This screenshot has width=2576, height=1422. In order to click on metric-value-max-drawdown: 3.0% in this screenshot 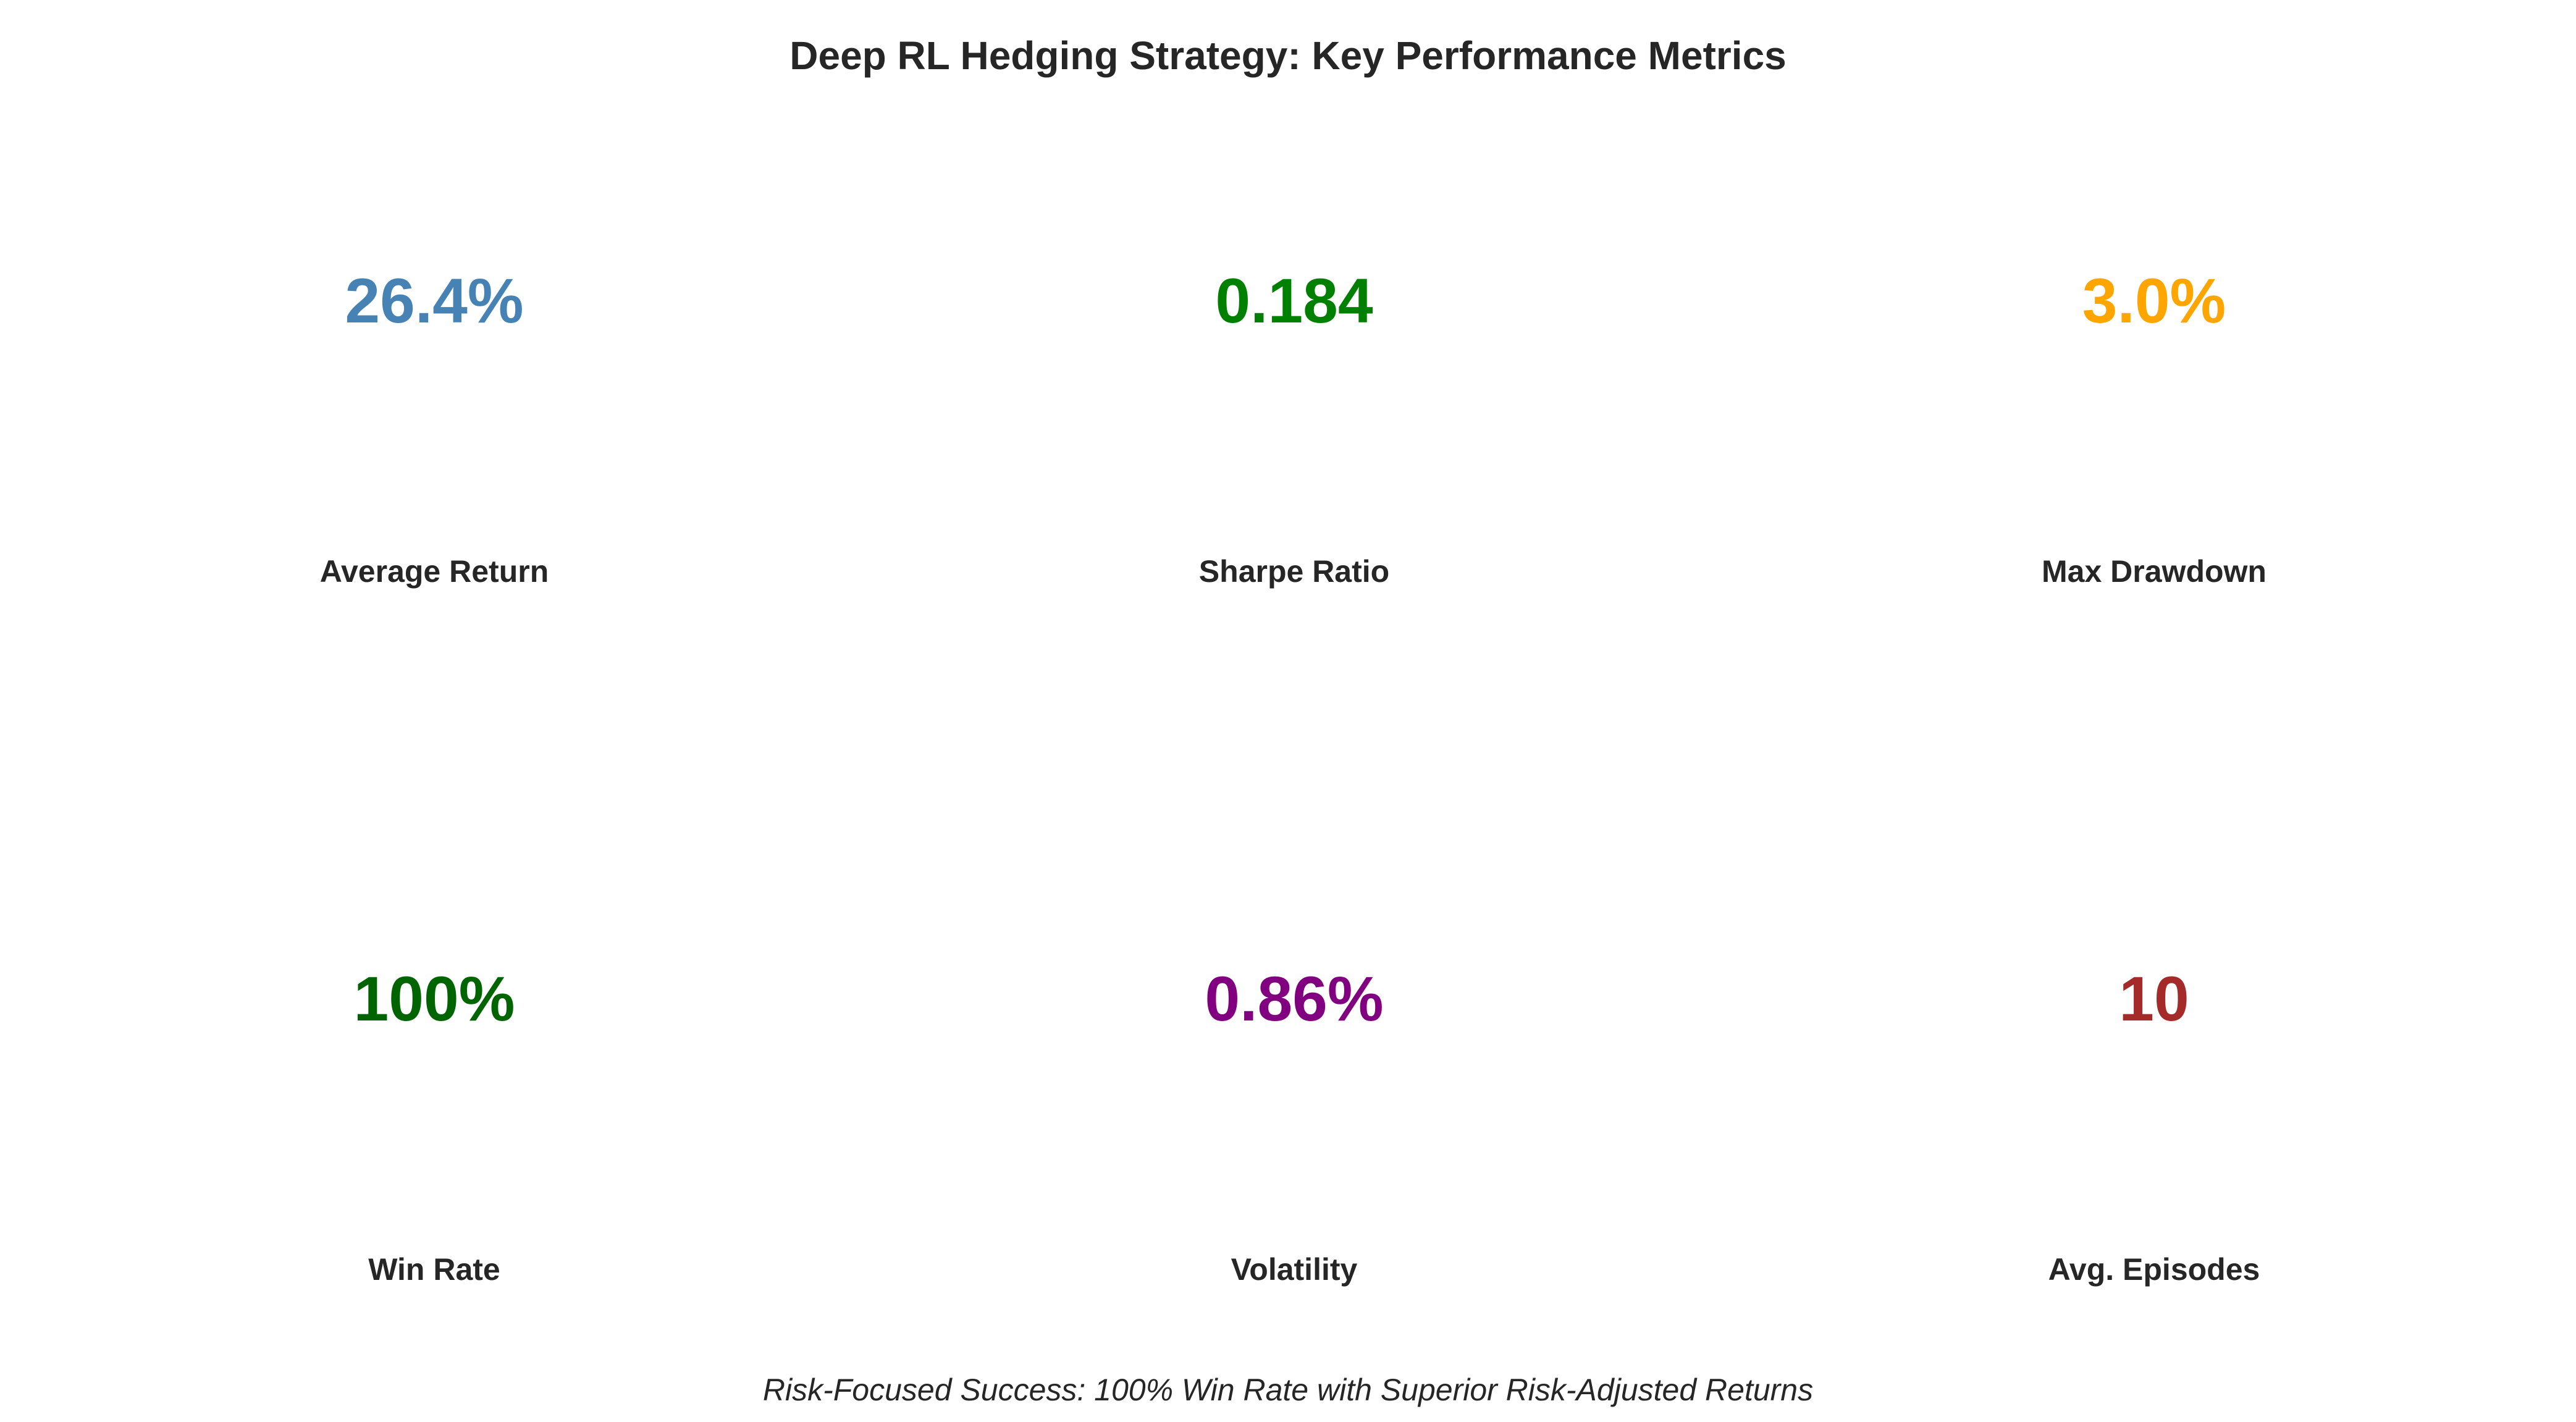, I will do `click(2154, 301)`.